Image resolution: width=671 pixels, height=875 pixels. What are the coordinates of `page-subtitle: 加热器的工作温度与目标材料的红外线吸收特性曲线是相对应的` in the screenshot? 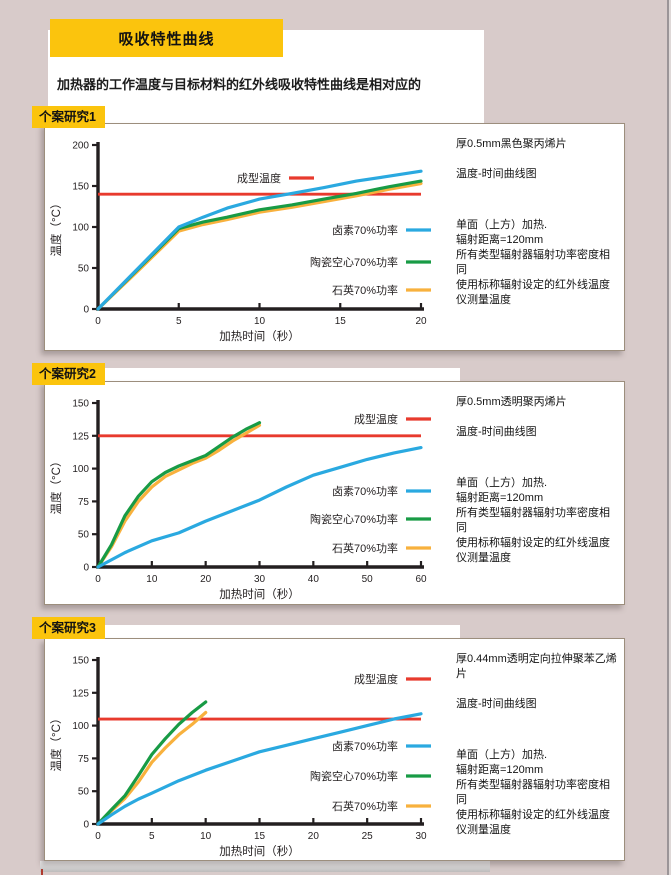 It's located at (239, 84).